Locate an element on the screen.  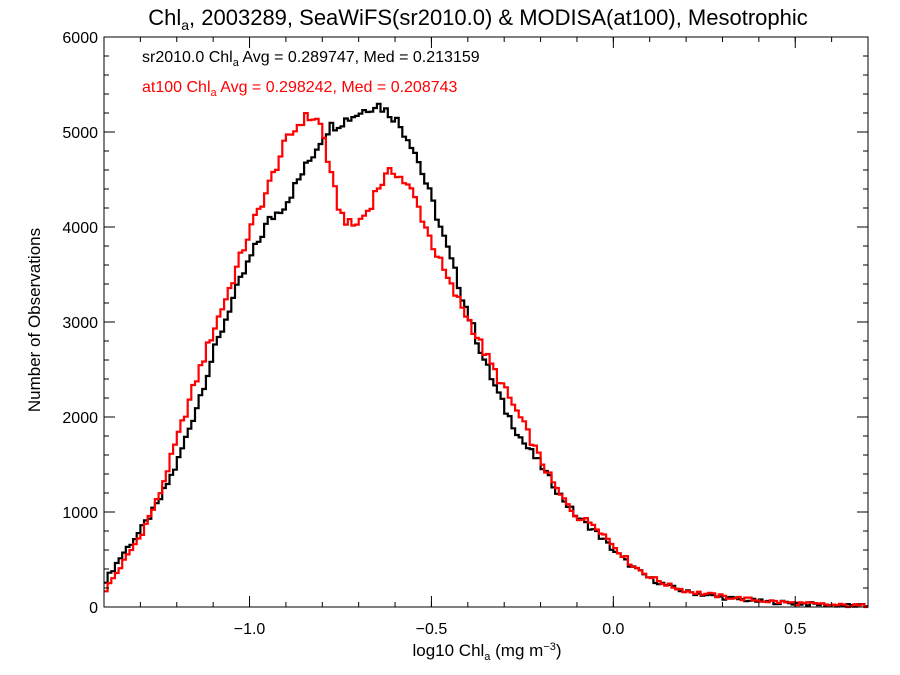
y-tick-label: 3000 is located at coordinates (80, 323).